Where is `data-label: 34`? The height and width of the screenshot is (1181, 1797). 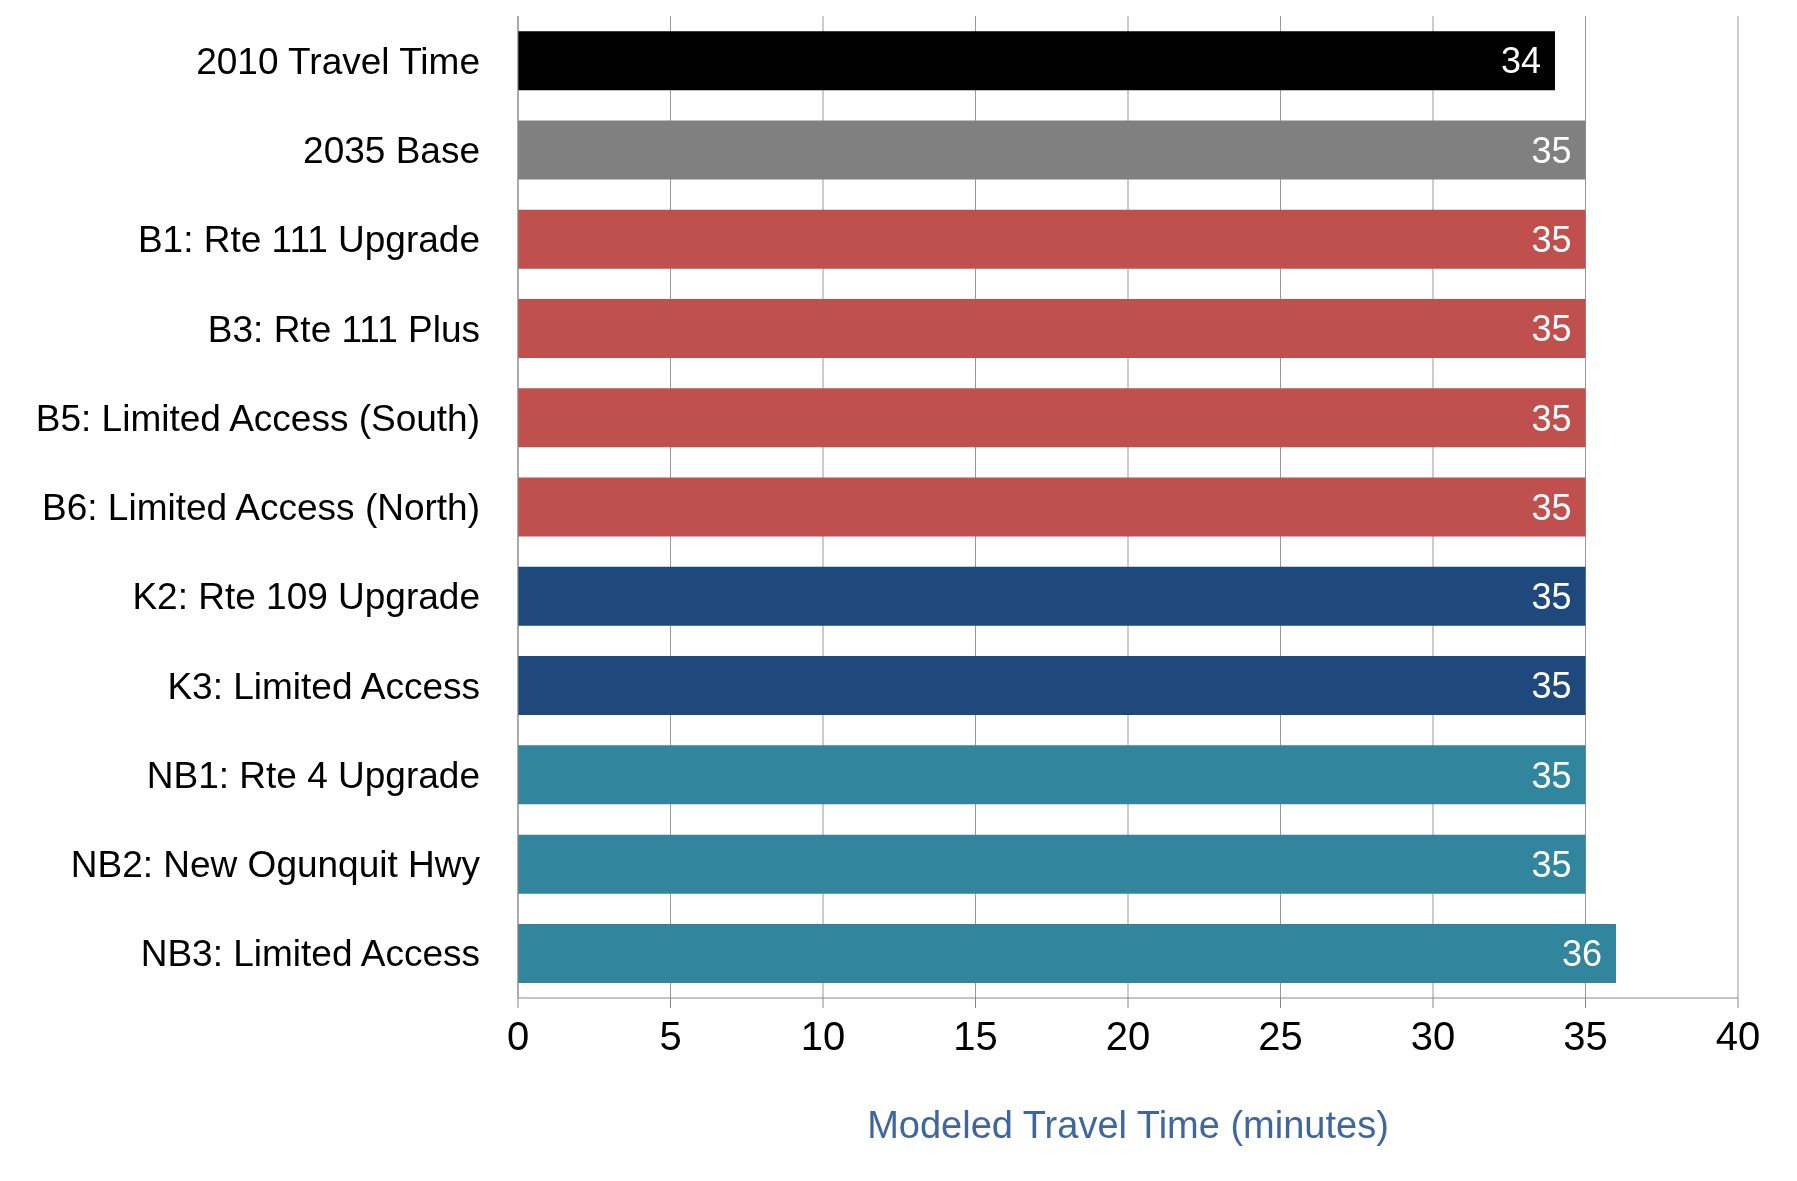 data-label: 34 is located at coordinates (1520, 61).